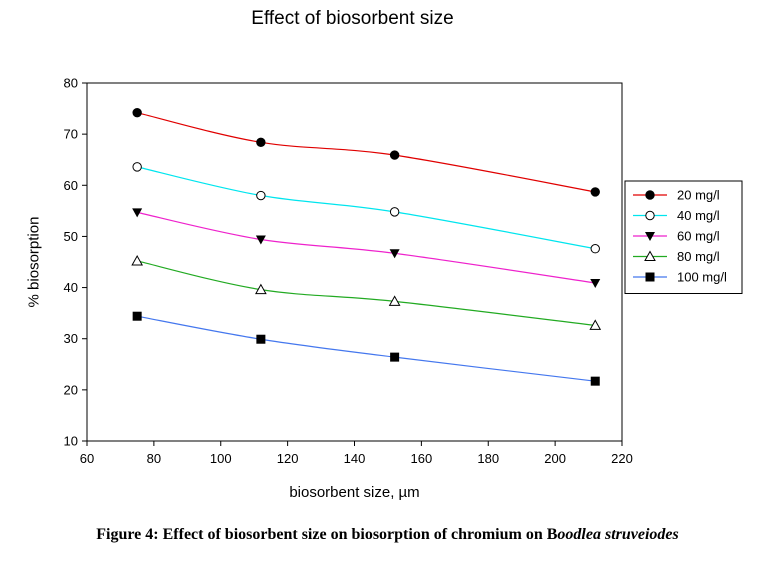 The width and height of the screenshot is (775, 562). I want to click on legend: 20 mg/l 40 mg/l 60 mg/l 80 mg/l 100 mg/l, so click(683, 237).